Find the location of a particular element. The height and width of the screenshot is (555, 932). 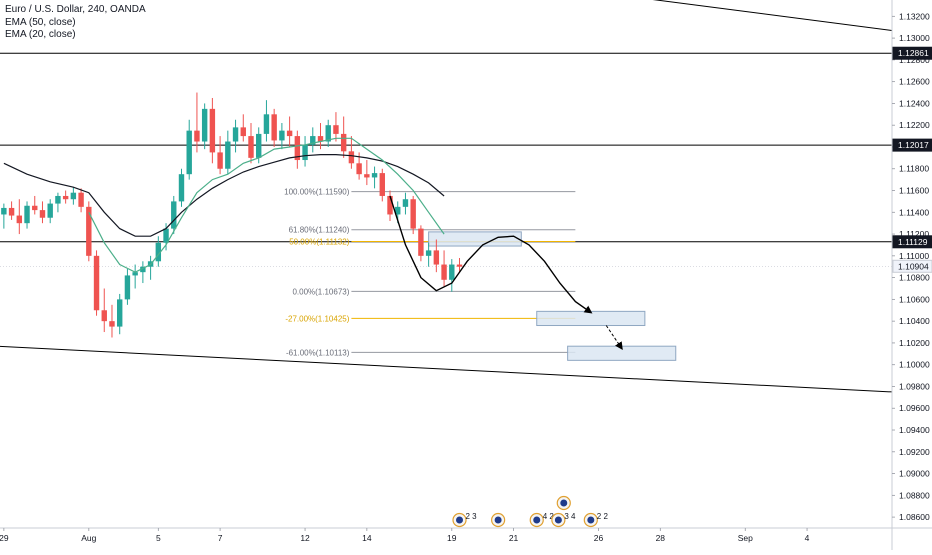

price-tick-label: 1.11600 is located at coordinates (914, 191).